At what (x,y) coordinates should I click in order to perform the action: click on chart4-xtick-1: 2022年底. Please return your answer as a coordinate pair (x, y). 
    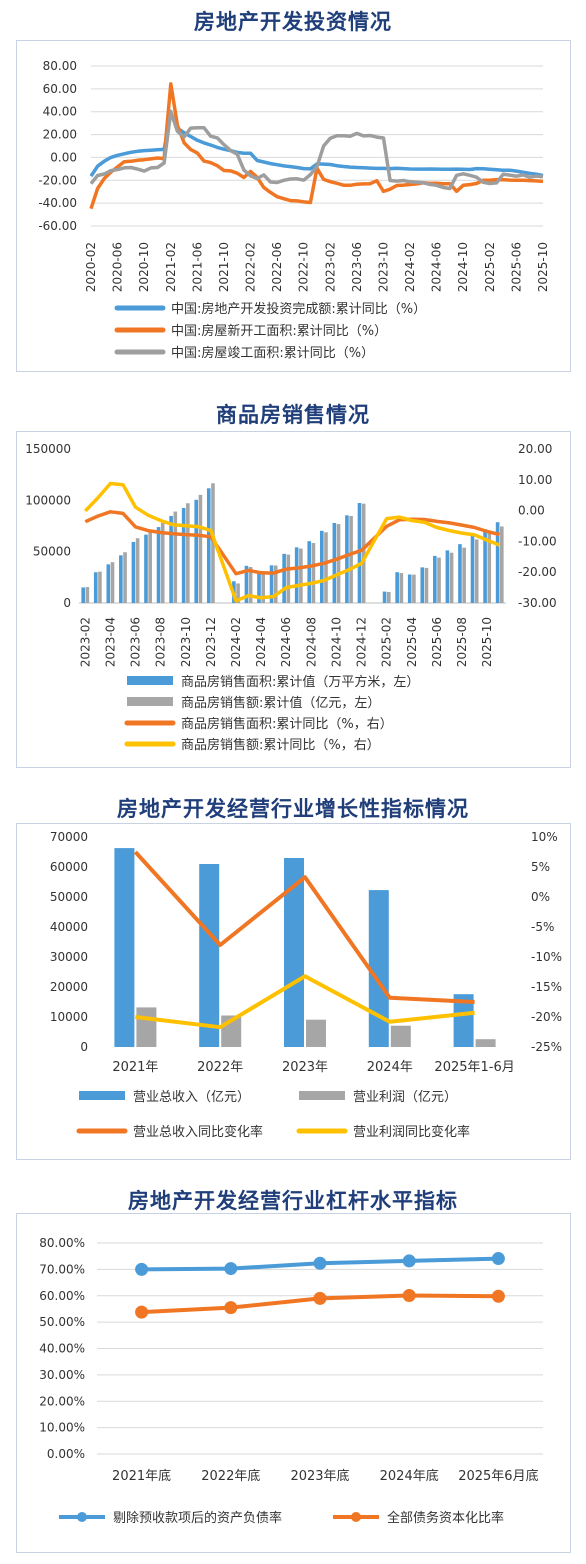
    Looking at the image, I should click on (230, 1476).